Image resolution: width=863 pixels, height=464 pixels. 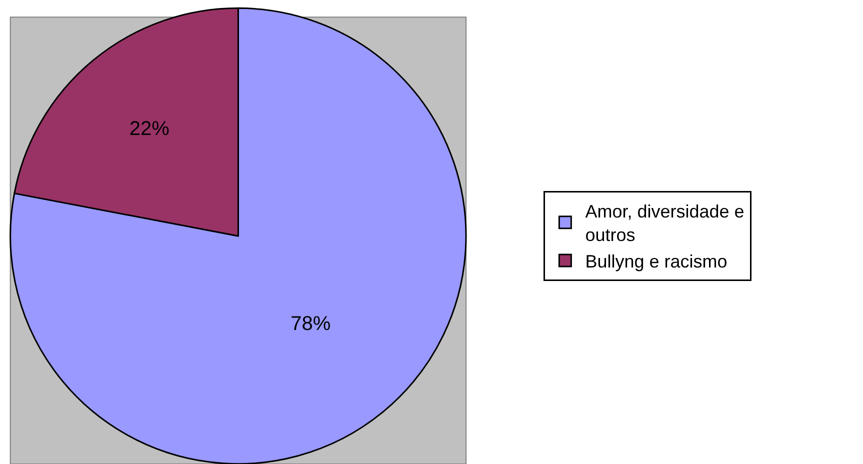 What do you see at coordinates (149, 129) in the screenshot?
I see `data-label: 22%` at bounding box center [149, 129].